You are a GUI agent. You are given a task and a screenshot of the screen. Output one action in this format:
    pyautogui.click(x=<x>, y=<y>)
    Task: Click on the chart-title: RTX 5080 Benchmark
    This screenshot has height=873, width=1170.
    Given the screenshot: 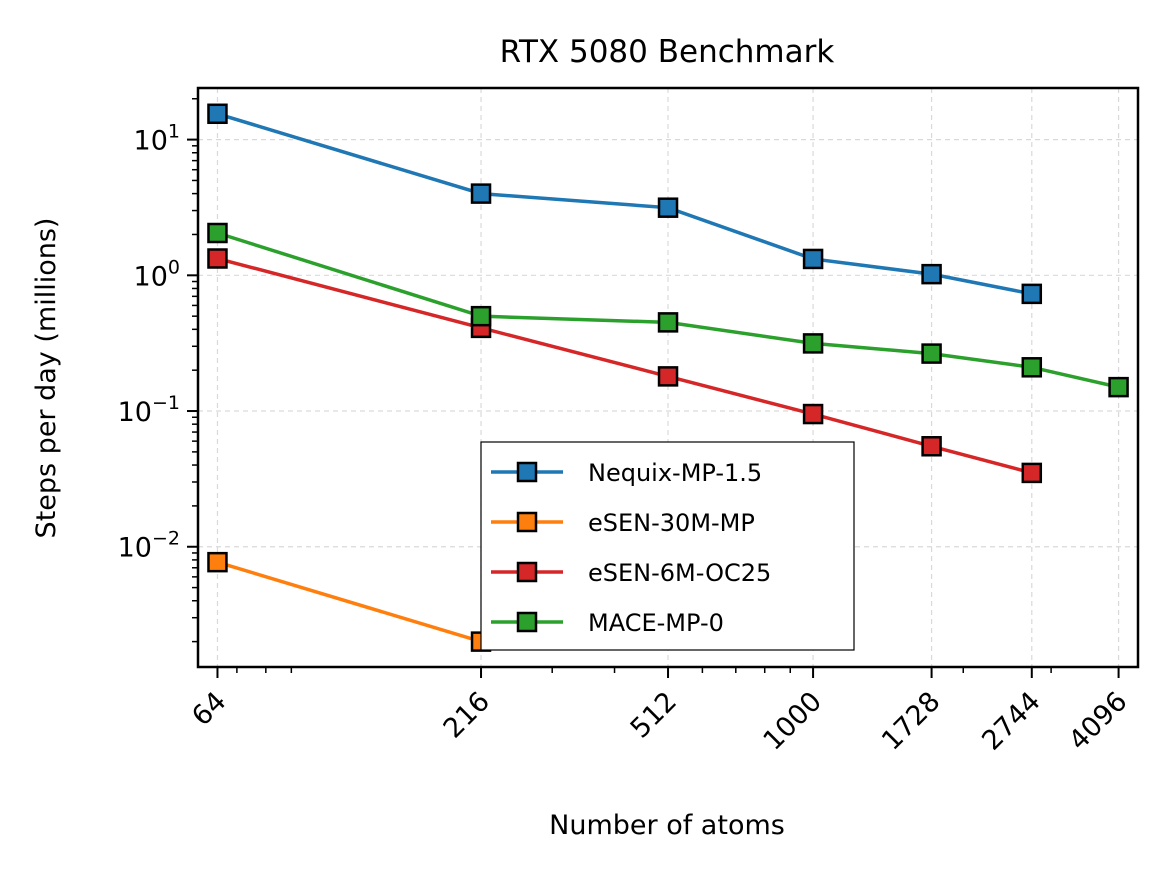 What is the action you would take?
    pyautogui.click(x=667, y=52)
    